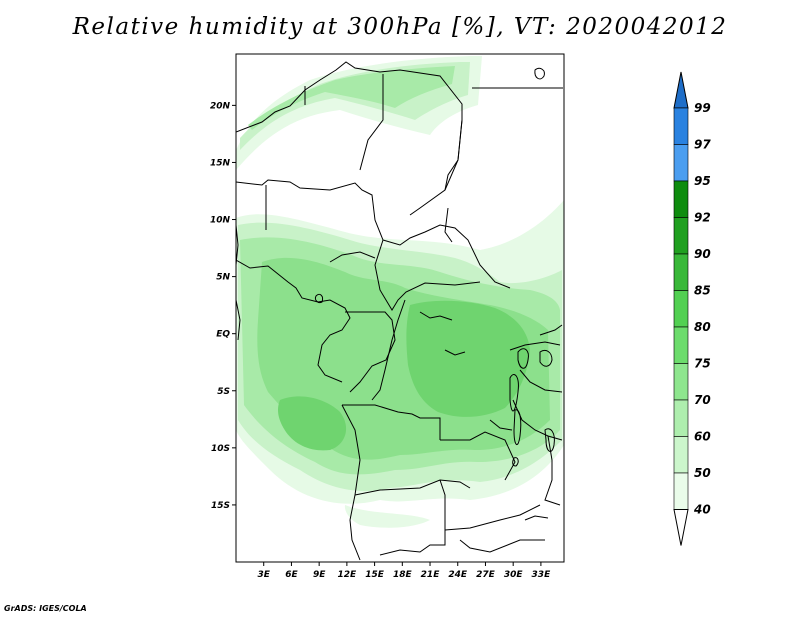  What do you see at coordinates (702, 218) in the screenshot?
I see `colorbar-label: 92` at bounding box center [702, 218].